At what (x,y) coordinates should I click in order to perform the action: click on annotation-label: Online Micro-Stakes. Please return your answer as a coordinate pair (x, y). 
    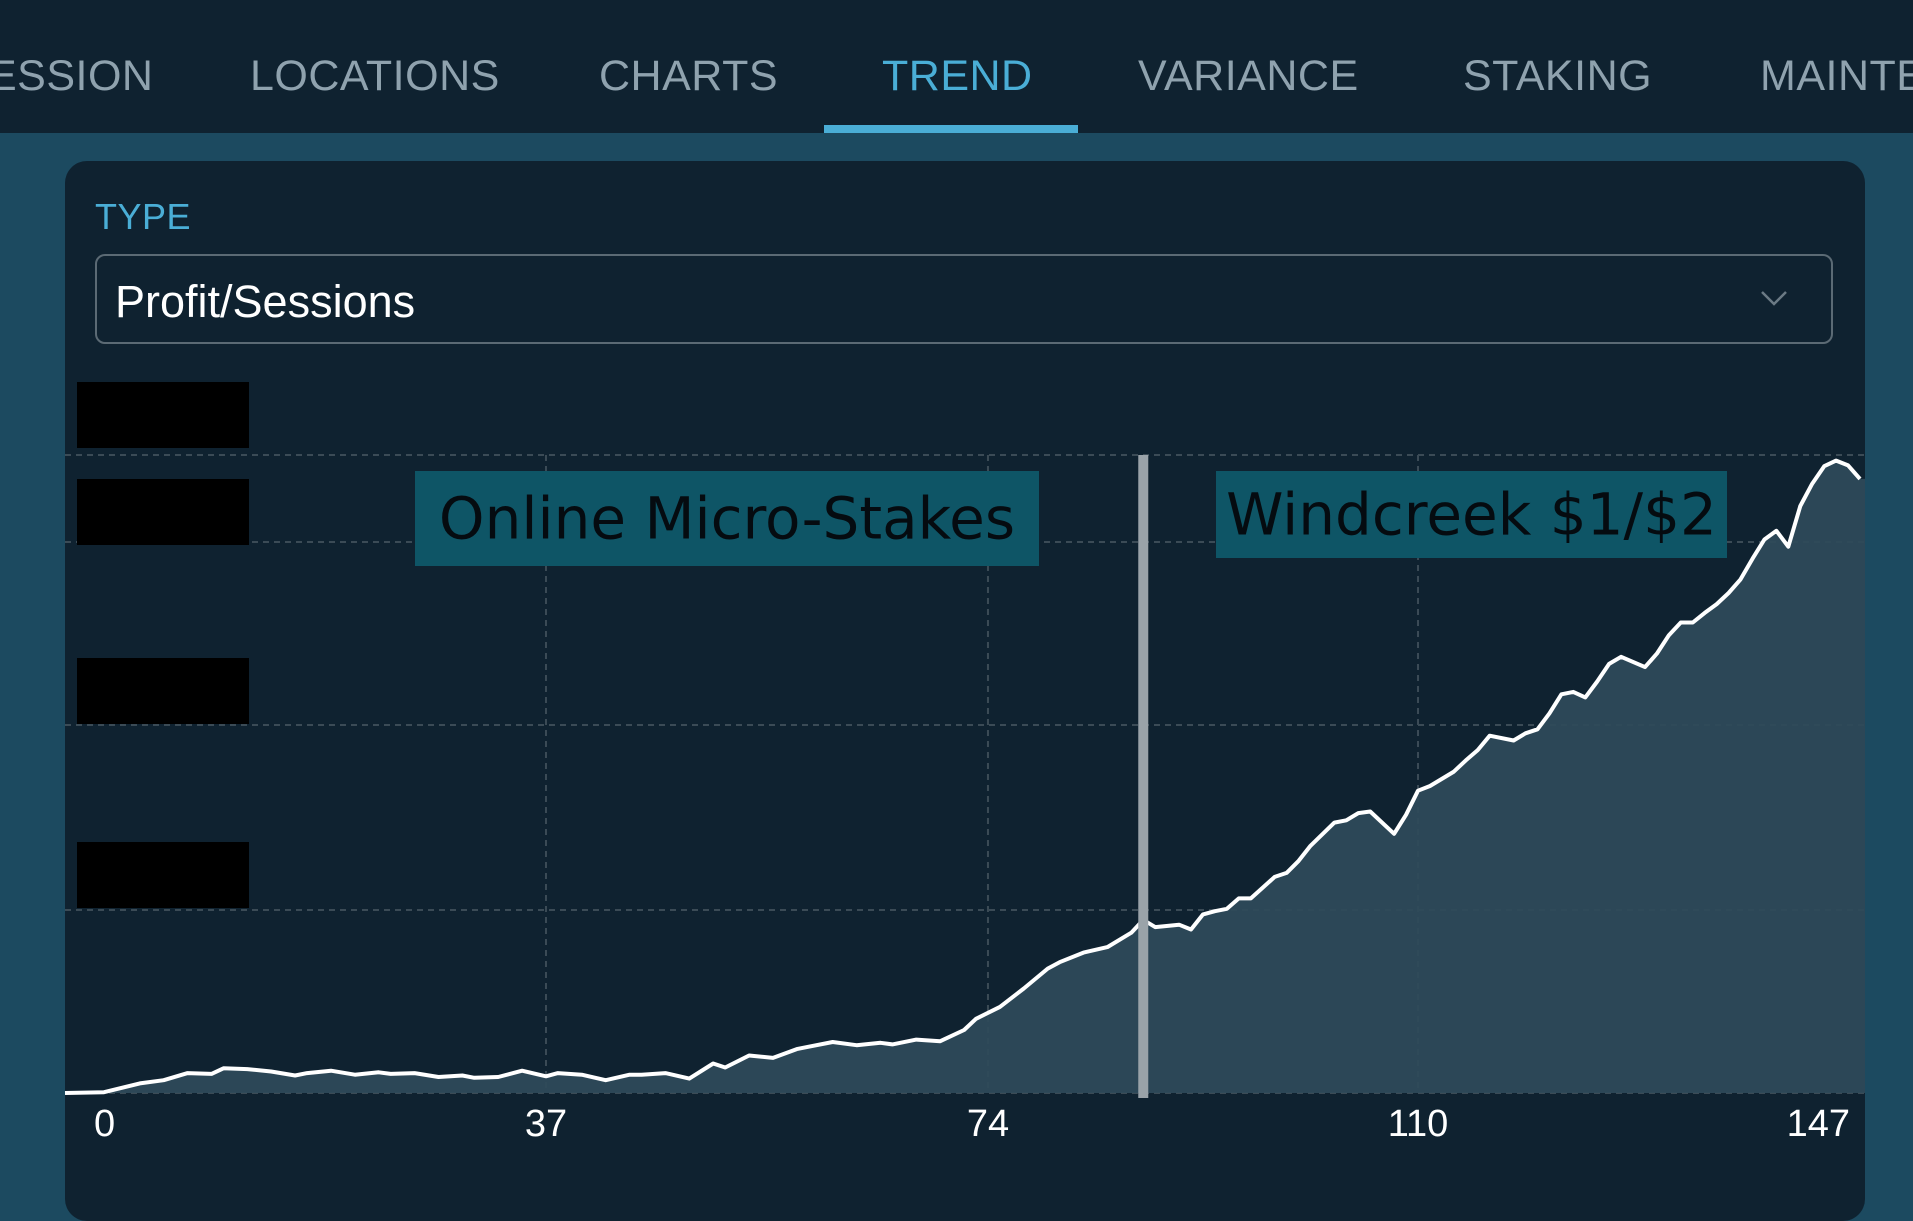
    Looking at the image, I should click on (727, 519).